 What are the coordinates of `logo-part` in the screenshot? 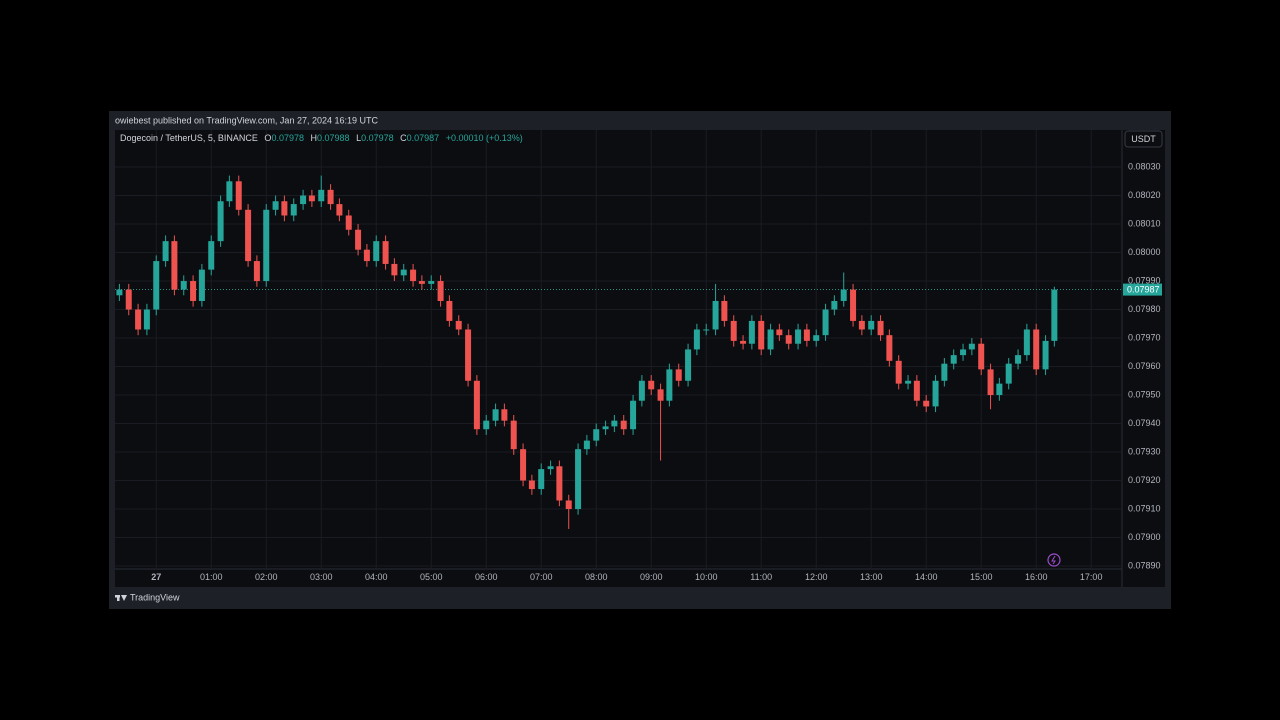 It's located at (124, 598).